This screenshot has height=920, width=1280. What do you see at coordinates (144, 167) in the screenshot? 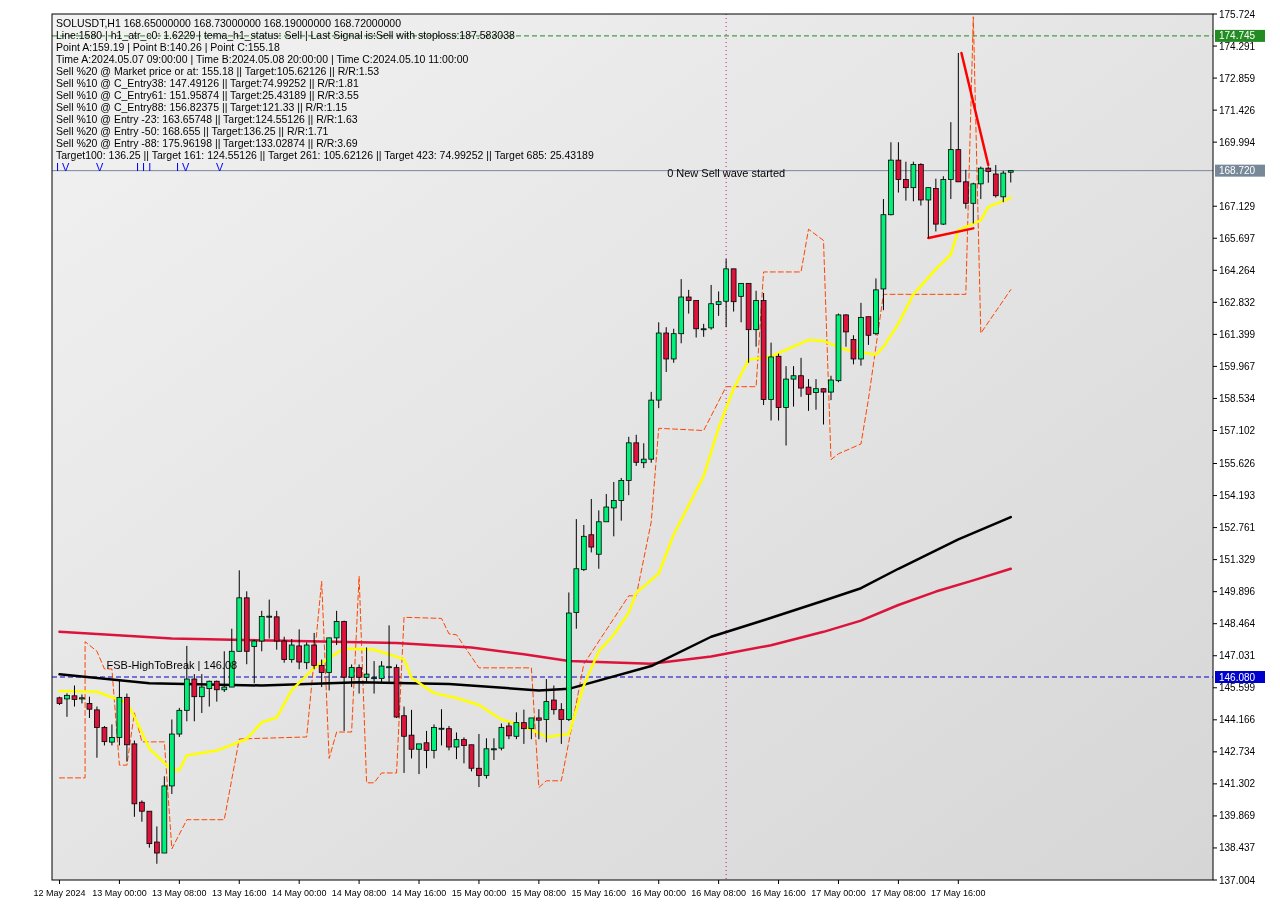
I see `annotation: I I I` at bounding box center [144, 167].